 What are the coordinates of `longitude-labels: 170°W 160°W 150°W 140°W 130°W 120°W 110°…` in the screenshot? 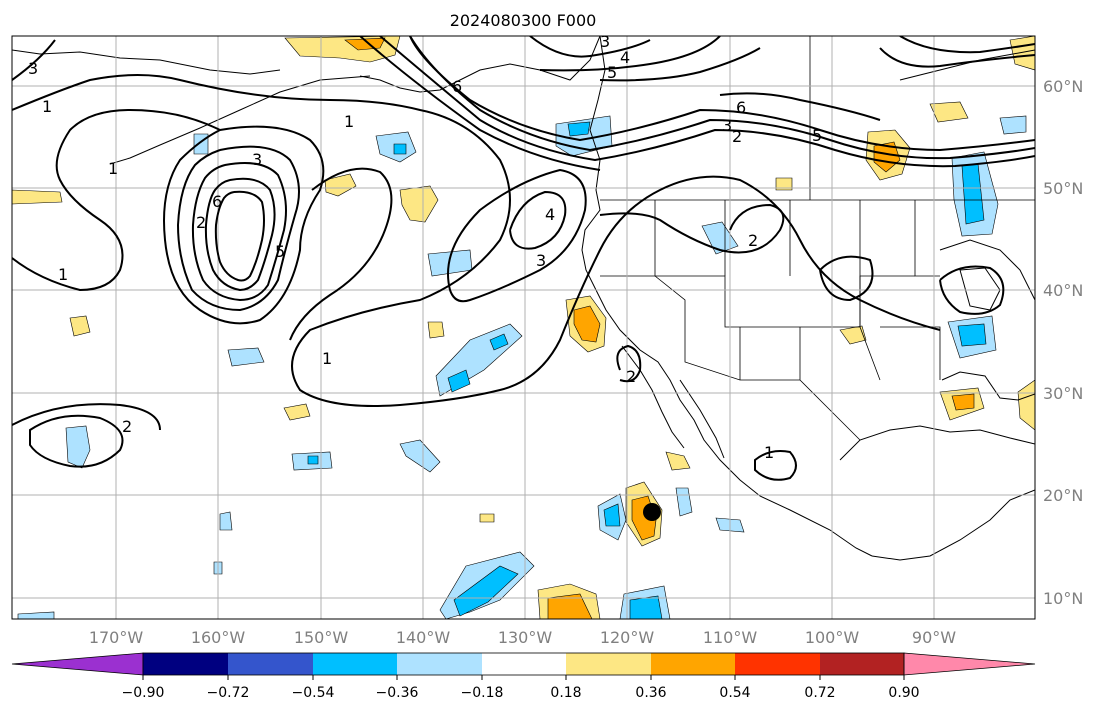 It's located at (522, 637).